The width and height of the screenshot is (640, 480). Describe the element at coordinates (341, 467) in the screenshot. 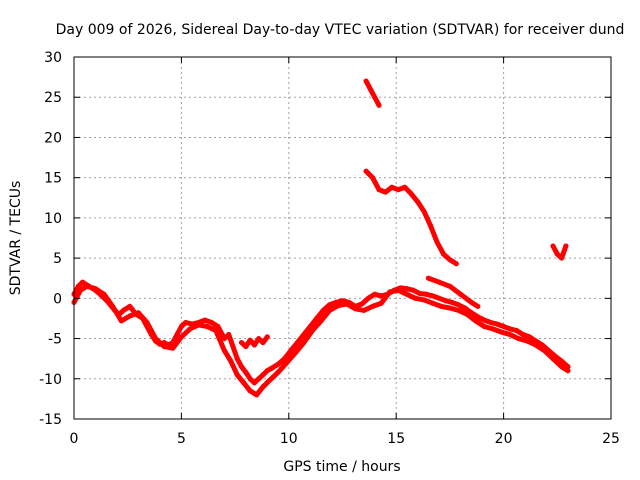

I see `x-axis-label: GPS time / hours` at that location.